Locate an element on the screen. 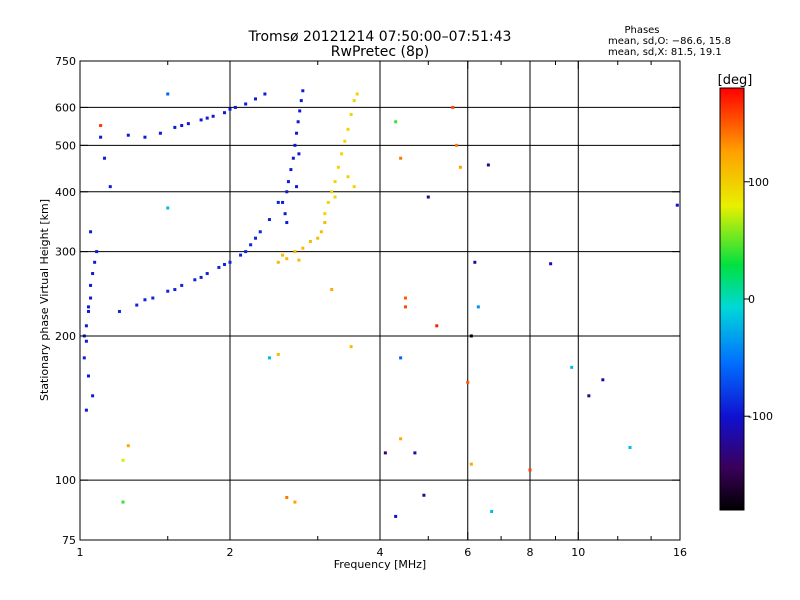 The width and height of the screenshot is (800, 600). y-axis-label: Stationary phase Virtual Height [km] is located at coordinates (44, 300).